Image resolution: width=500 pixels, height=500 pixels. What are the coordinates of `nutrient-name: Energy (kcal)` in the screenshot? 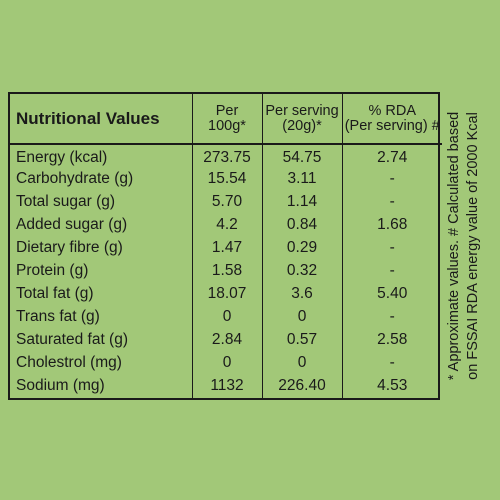 It's located at (62, 158).